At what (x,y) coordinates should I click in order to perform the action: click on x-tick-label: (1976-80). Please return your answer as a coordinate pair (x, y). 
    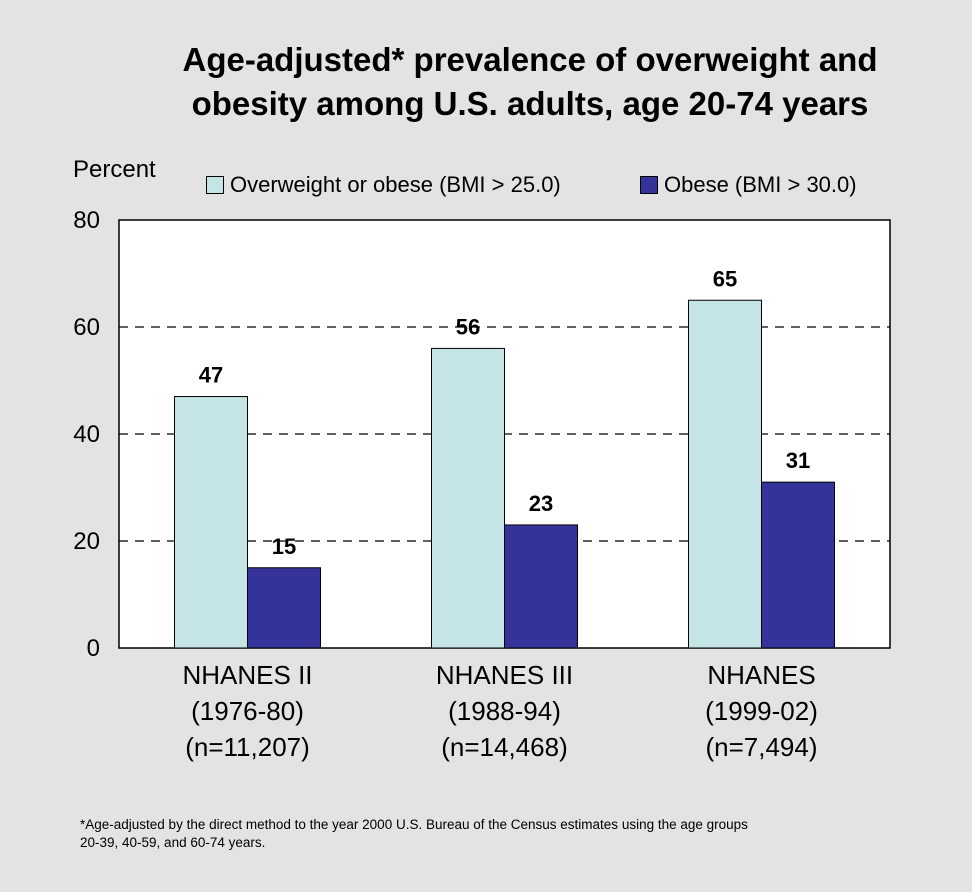
    Looking at the image, I should click on (247, 711).